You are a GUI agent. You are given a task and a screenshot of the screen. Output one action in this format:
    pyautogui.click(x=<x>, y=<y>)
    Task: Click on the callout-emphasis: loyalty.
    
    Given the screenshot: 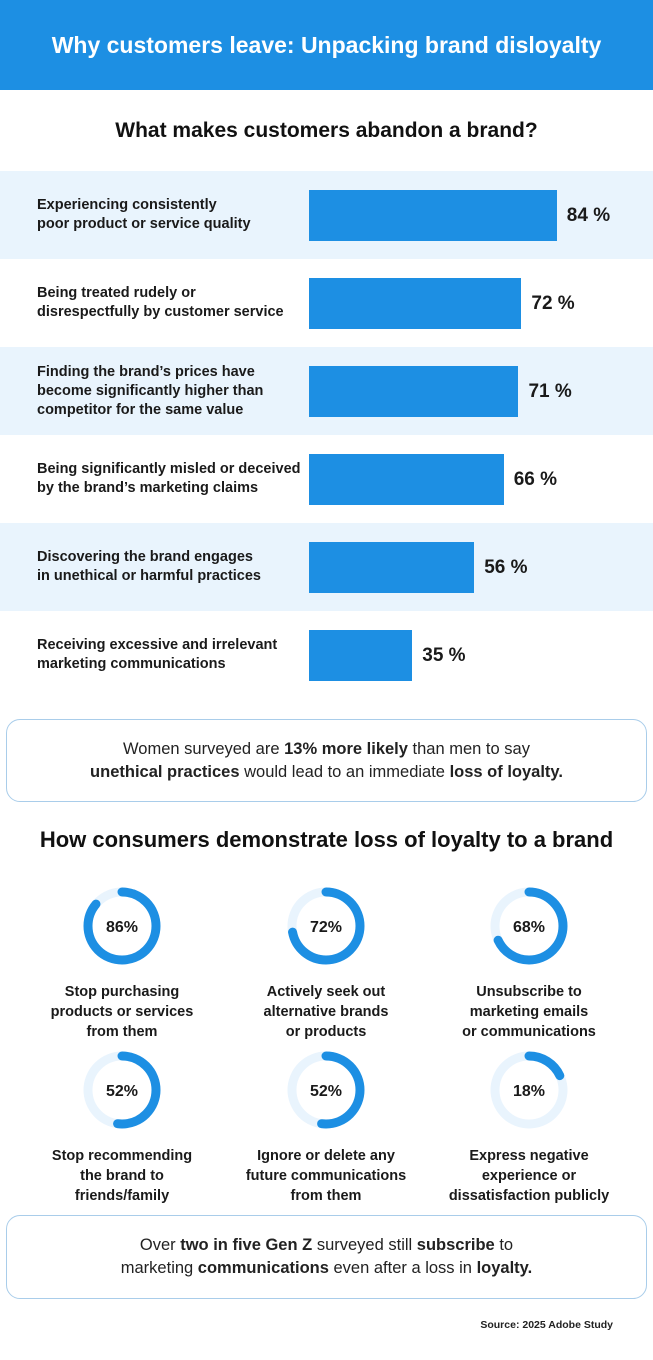 What is the action you would take?
    pyautogui.click(x=504, y=1268)
    